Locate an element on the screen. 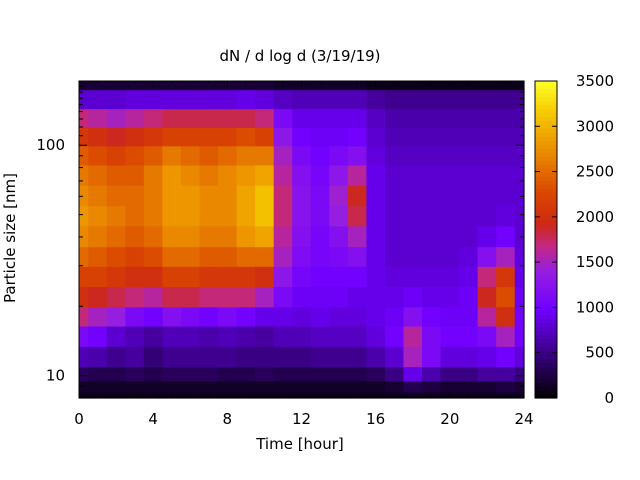  colorbar-tick-label: 500 is located at coordinates (599, 353).